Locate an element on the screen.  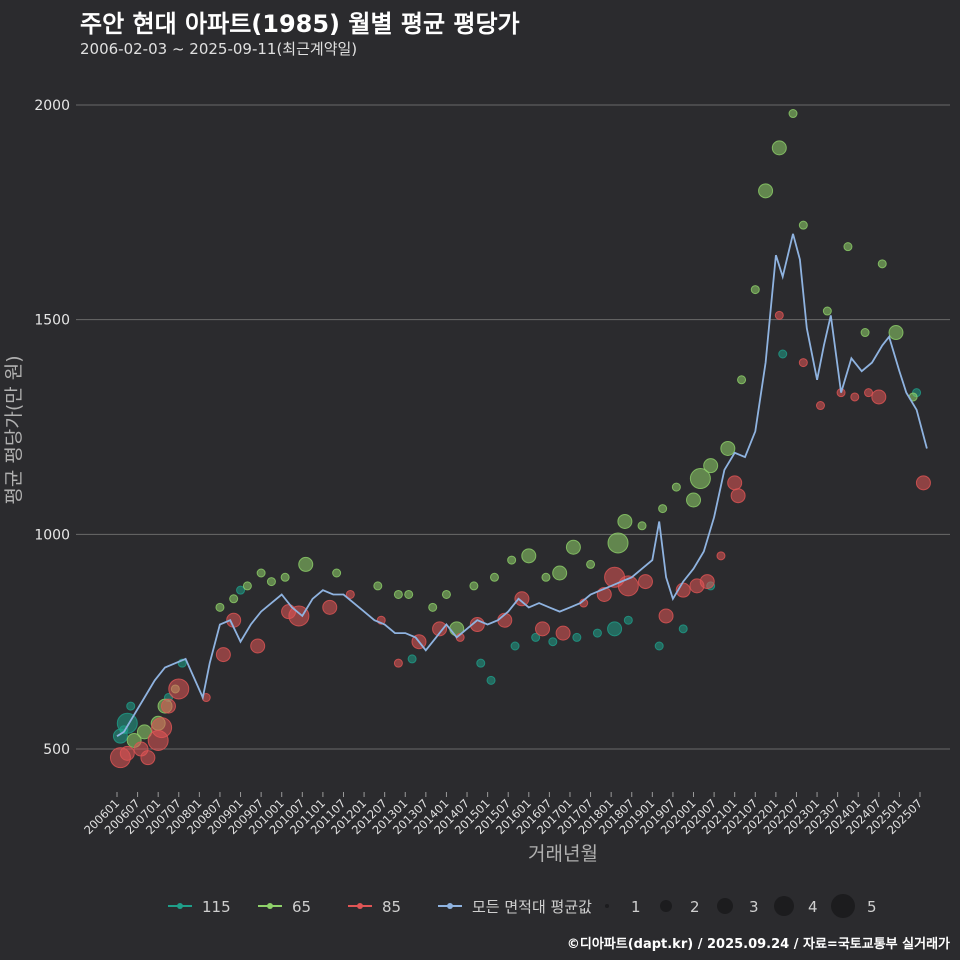
chart-title: 주안 현대 아파트(1985) 월별 평균 평당가 is located at coordinates (300, 24).